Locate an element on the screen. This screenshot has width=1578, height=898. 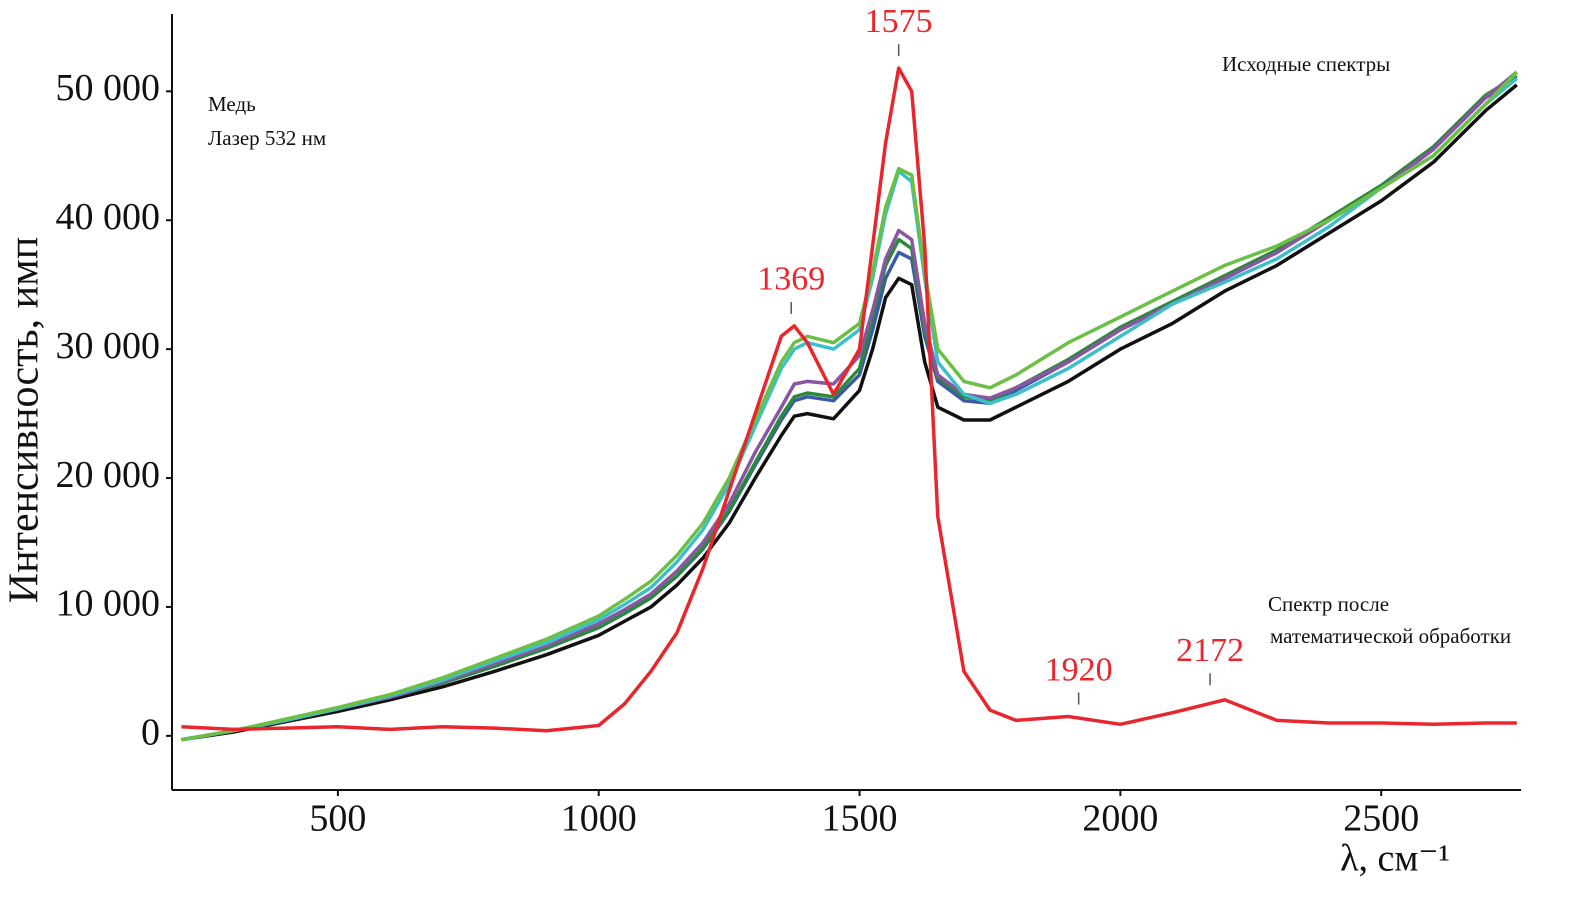
y-tick-label: 0 is located at coordinates (150, 733).